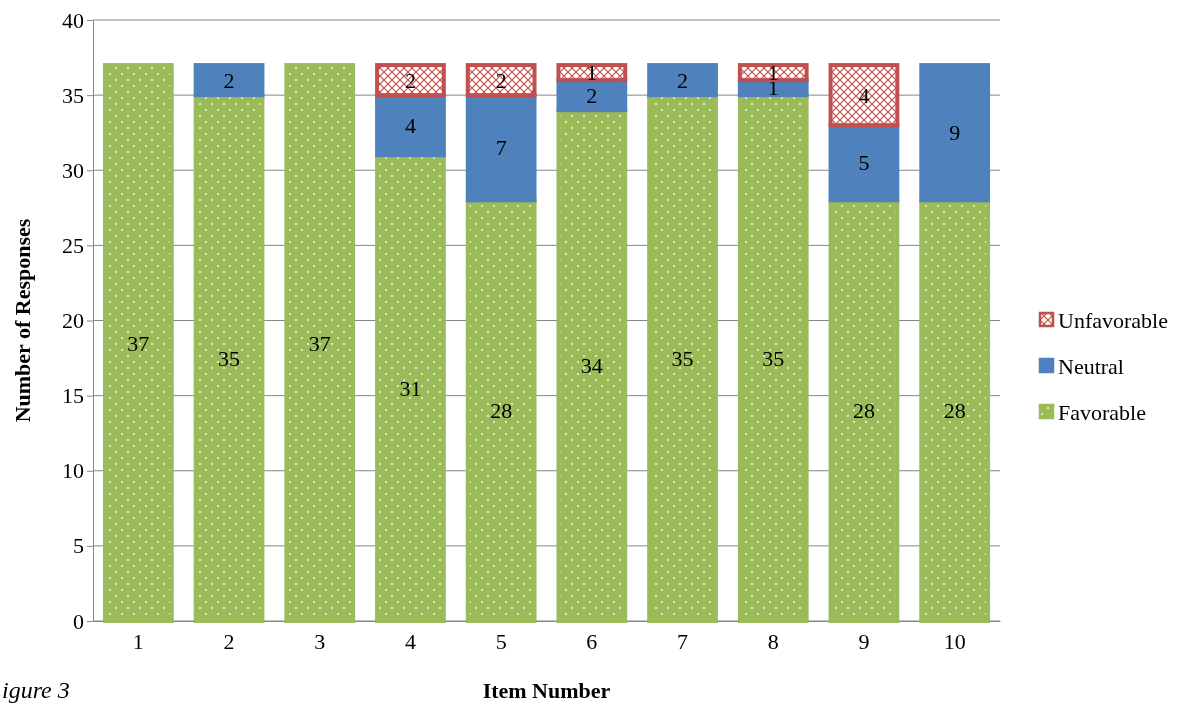 The width and height of the screenshot is (1201, 707). What do you see at coordinates (501, 641) in the screenshot?
I see `x-tick-label: 5` at bounding box center [501, 641].